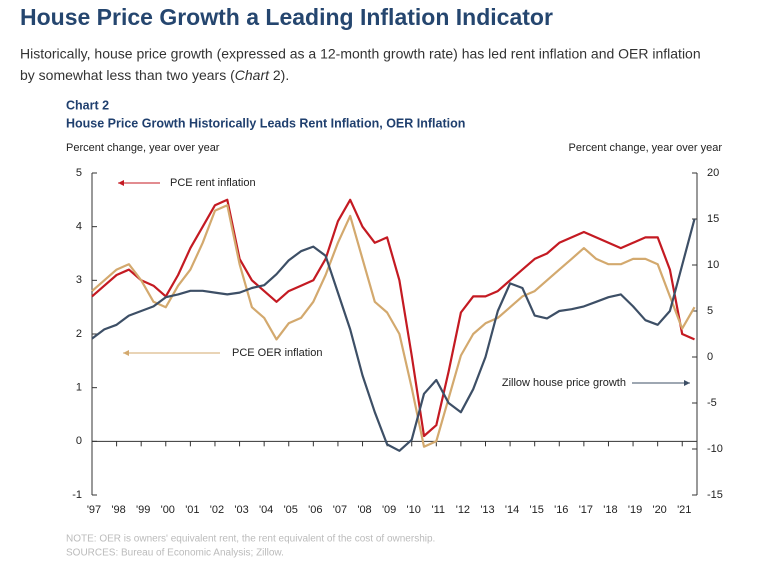  I want to click on x-tick-label: '14, so click(512, 510).